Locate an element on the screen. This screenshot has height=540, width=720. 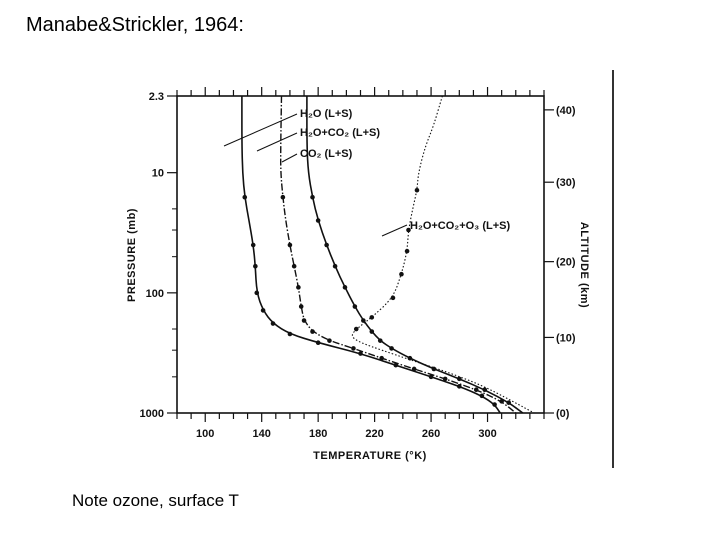
y-tick-label: 2.3 is located at coordinates (156, 97).